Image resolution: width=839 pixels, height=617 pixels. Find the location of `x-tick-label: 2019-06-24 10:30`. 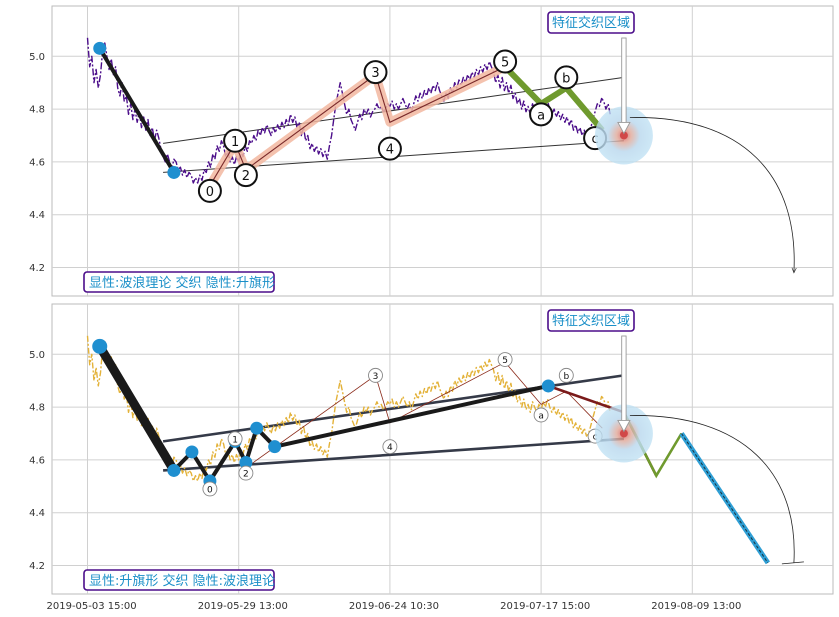

x-tick-label: 2019-06-24 10:30 is located at coordinates (394, 606).